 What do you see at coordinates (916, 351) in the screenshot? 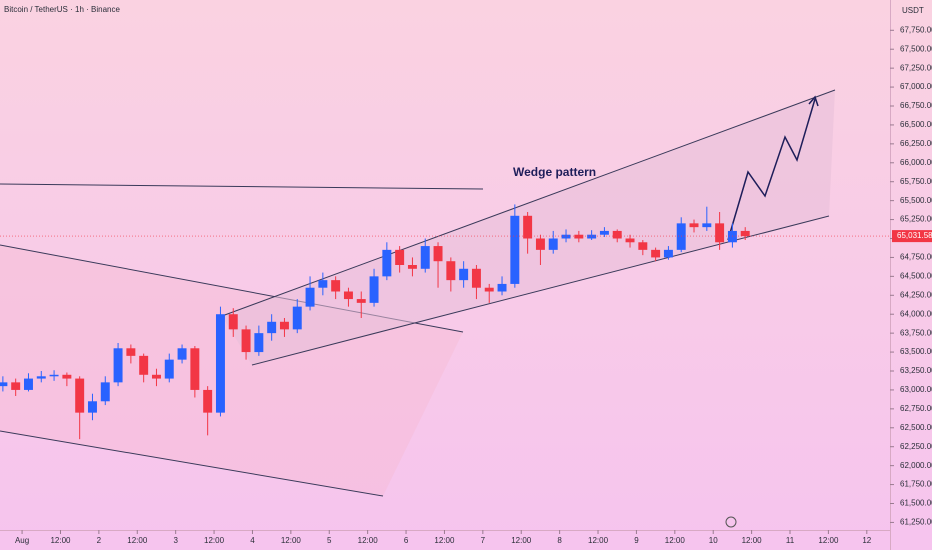
I see `y-tick-label: 63,500.00` at bounding box center [916, 351].